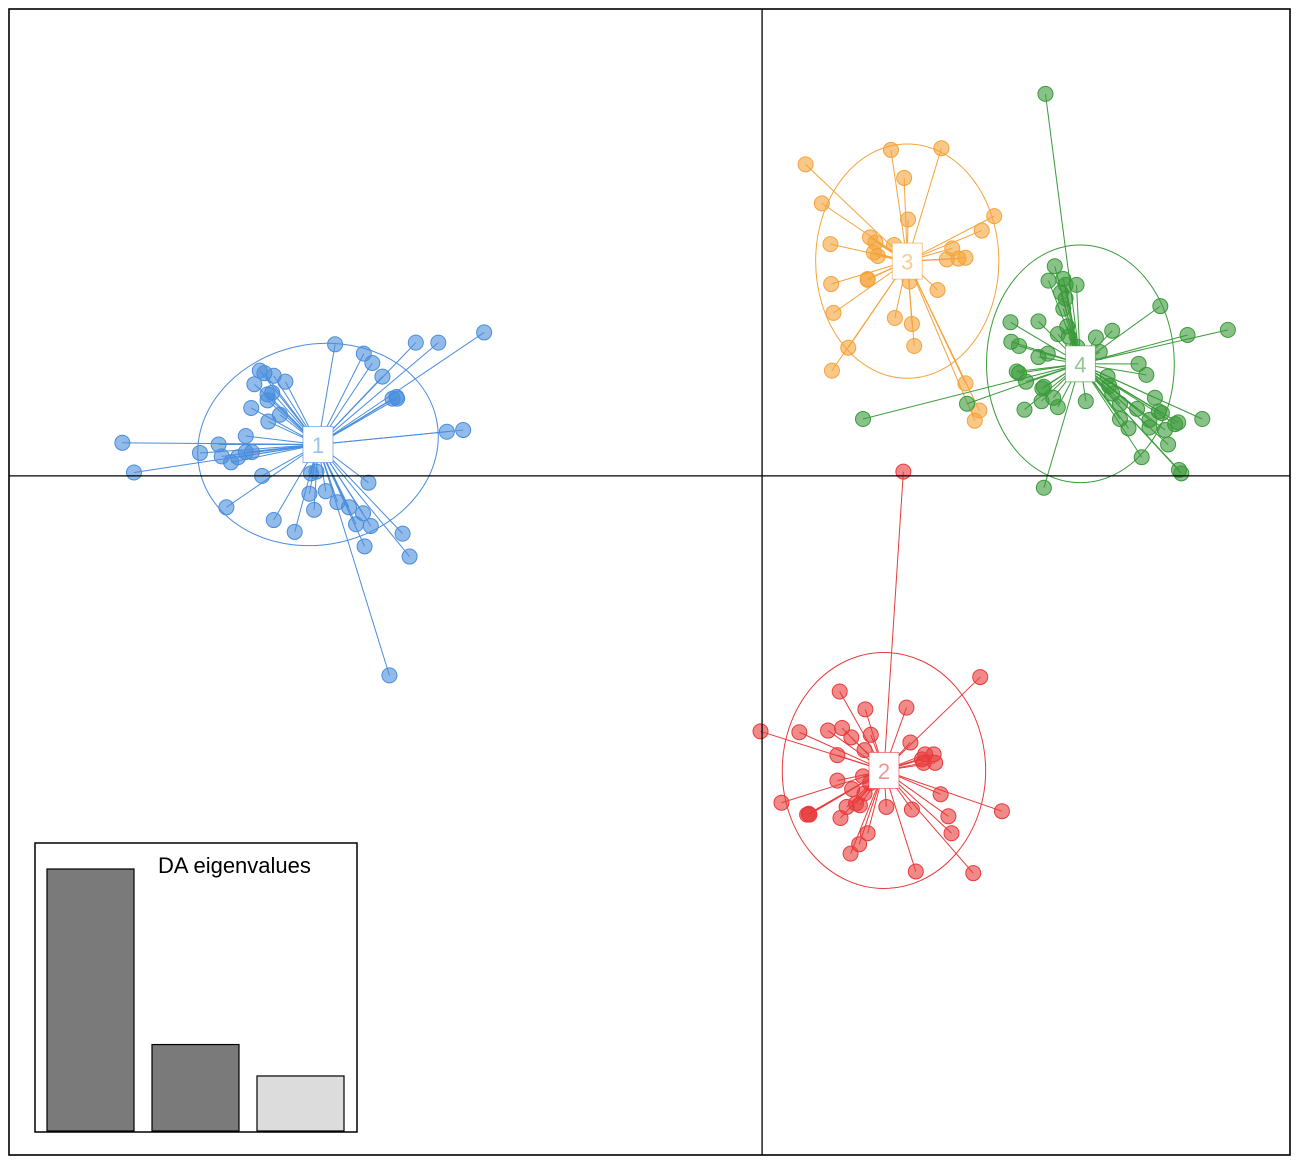 This screenshot has width=1299, height=1163. I want to click on cluster-2-spoke, so click(893, 621).